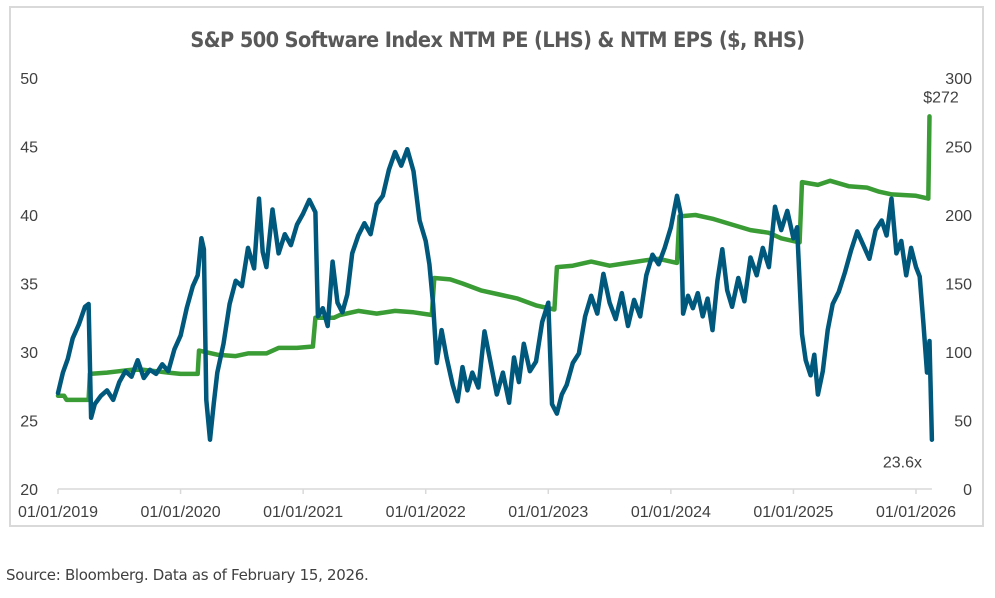 The height and width of the screenshot is (598, 995). What do you see at coordinates (303, 512) in the screenshot?
I see `x-tick-label: 01/01/2021` at bounding box center [303, 512].